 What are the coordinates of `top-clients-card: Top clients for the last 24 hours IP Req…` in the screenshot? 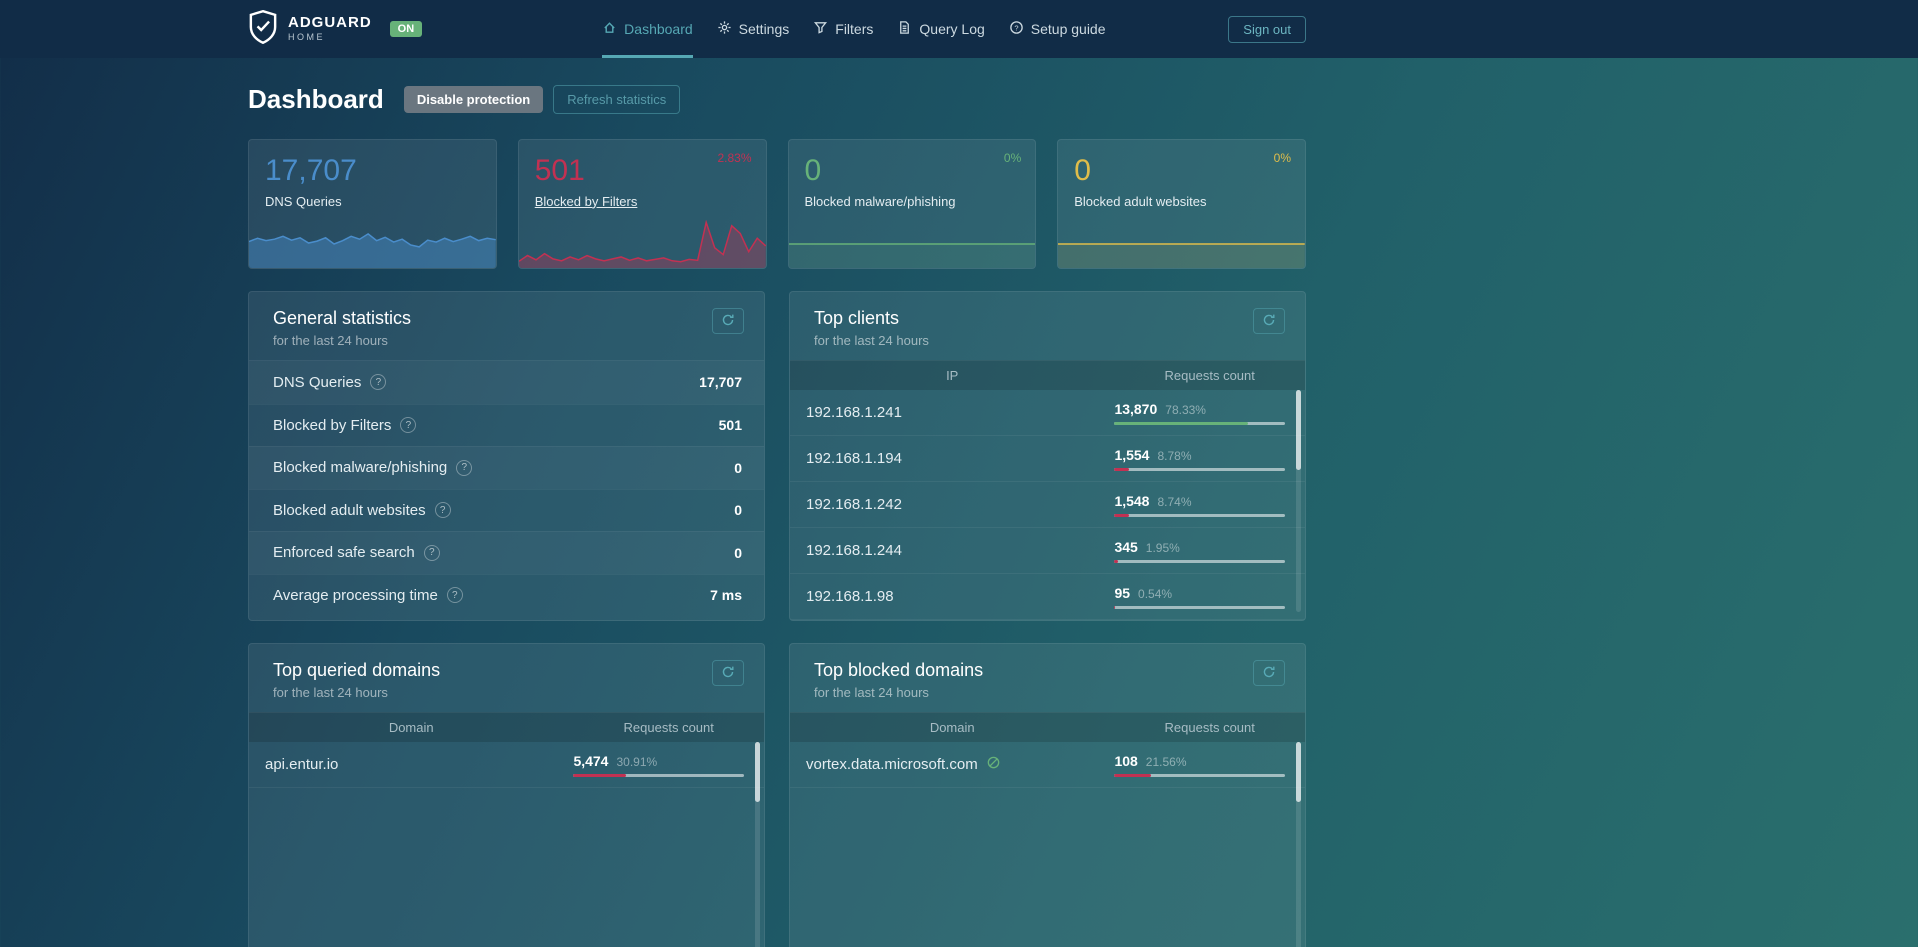 It's located at (1047, 456).